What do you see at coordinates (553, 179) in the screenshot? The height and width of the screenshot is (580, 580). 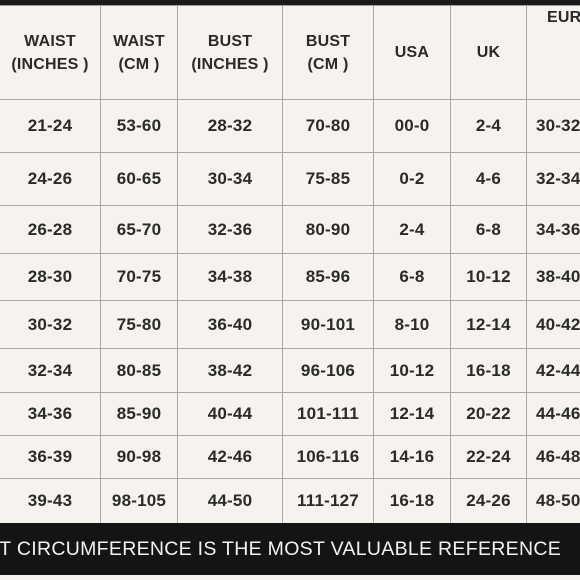 I see `cell-eur-size: 32-34` at bounding box center [553, 179].